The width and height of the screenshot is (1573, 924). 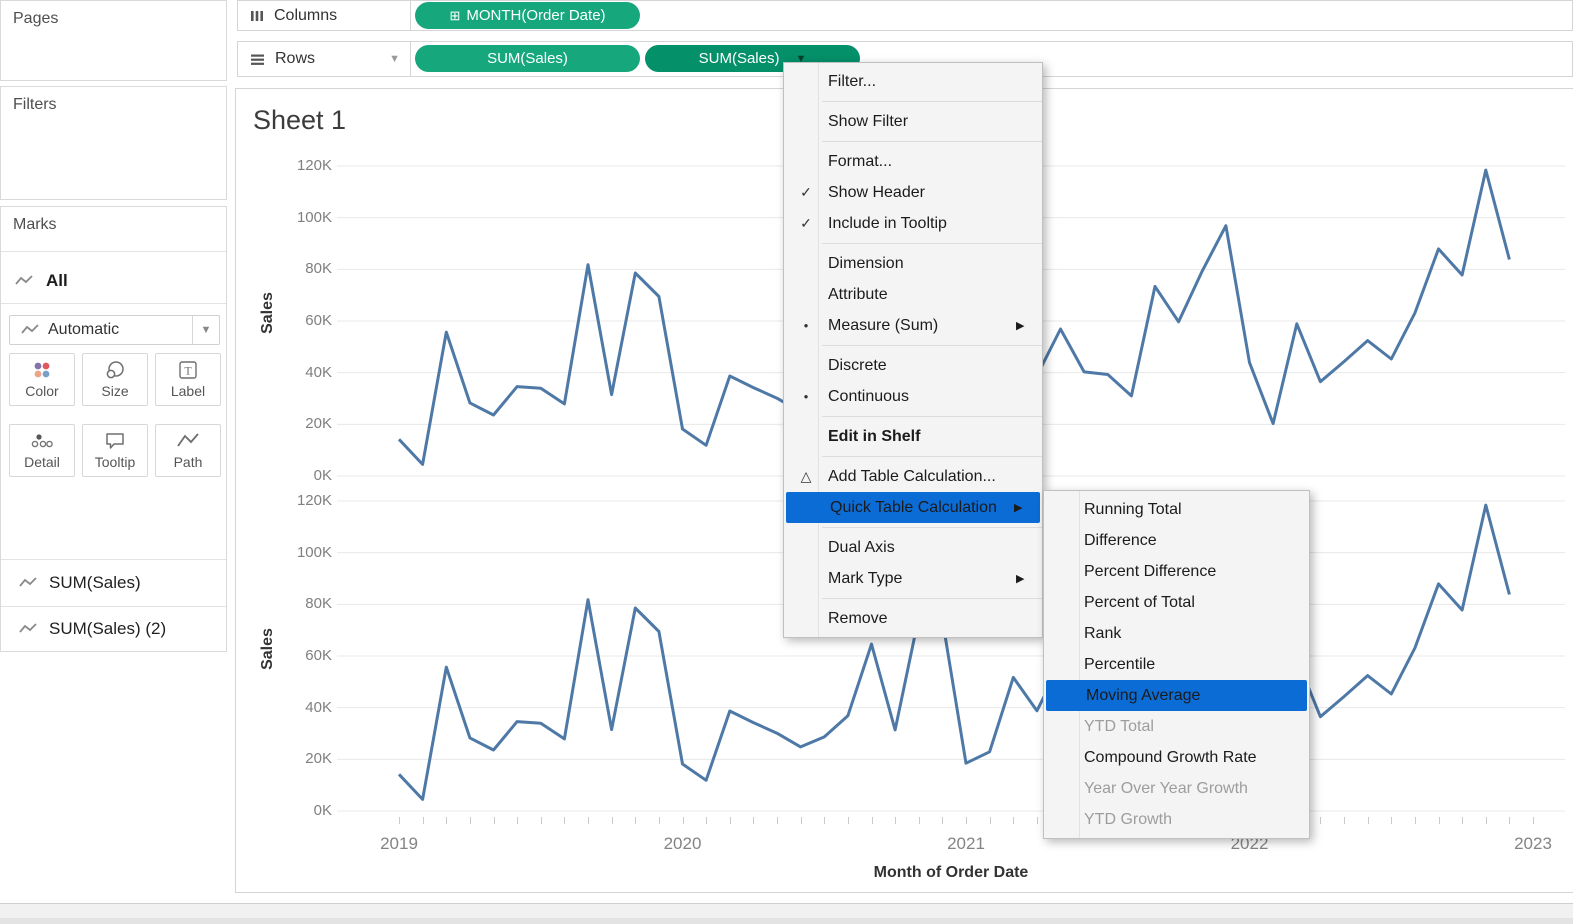 What do you see at coordinates (42, 441) in the screenshot?
I see `detail-dots-icon` at bounding box center [42, 441].